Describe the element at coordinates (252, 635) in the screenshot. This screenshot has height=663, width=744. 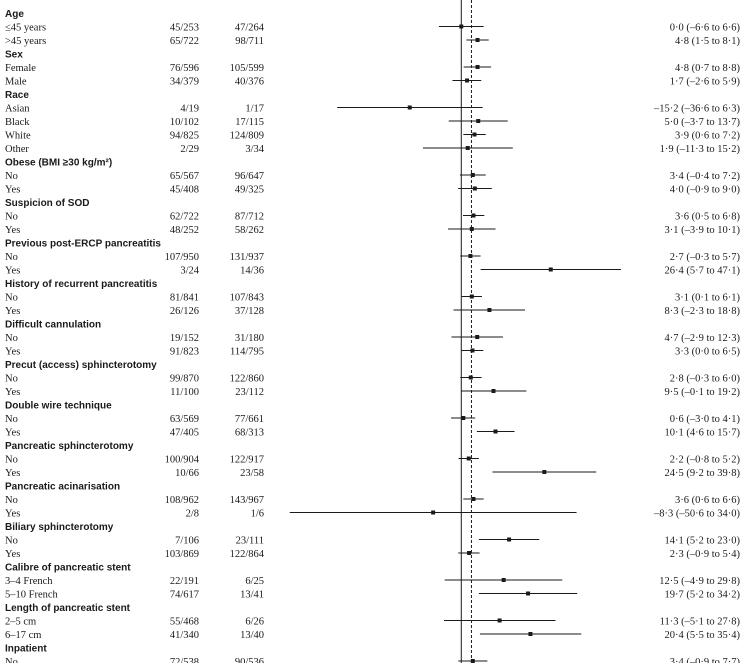
I see `events-group-b: 13/40` at that location.